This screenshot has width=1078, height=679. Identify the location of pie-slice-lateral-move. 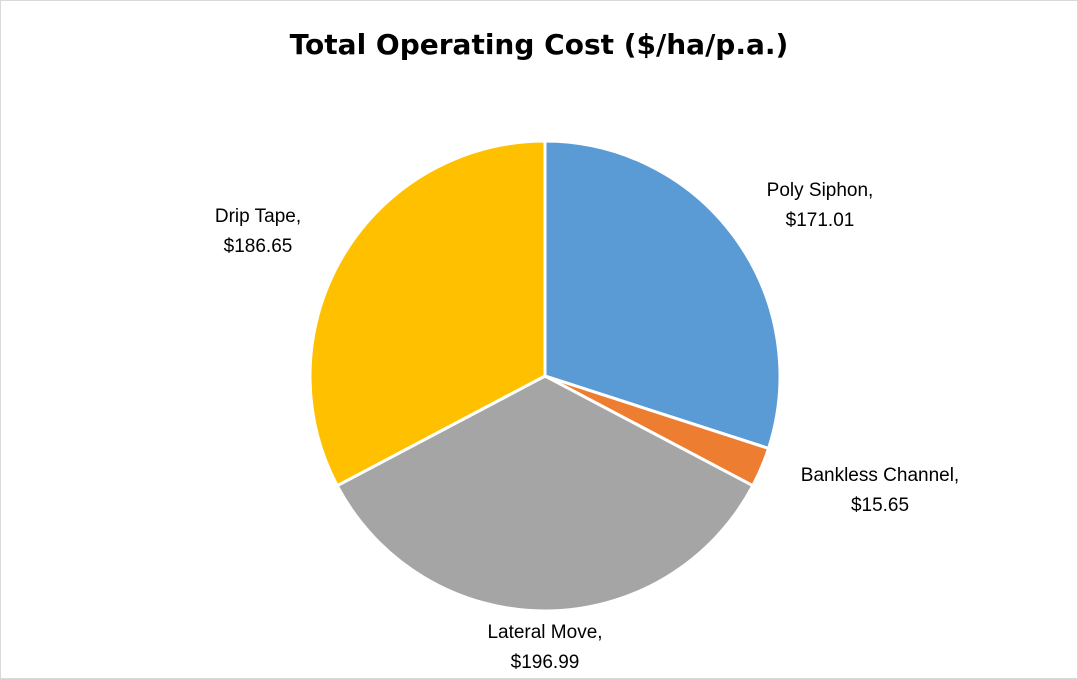
(545, 493).